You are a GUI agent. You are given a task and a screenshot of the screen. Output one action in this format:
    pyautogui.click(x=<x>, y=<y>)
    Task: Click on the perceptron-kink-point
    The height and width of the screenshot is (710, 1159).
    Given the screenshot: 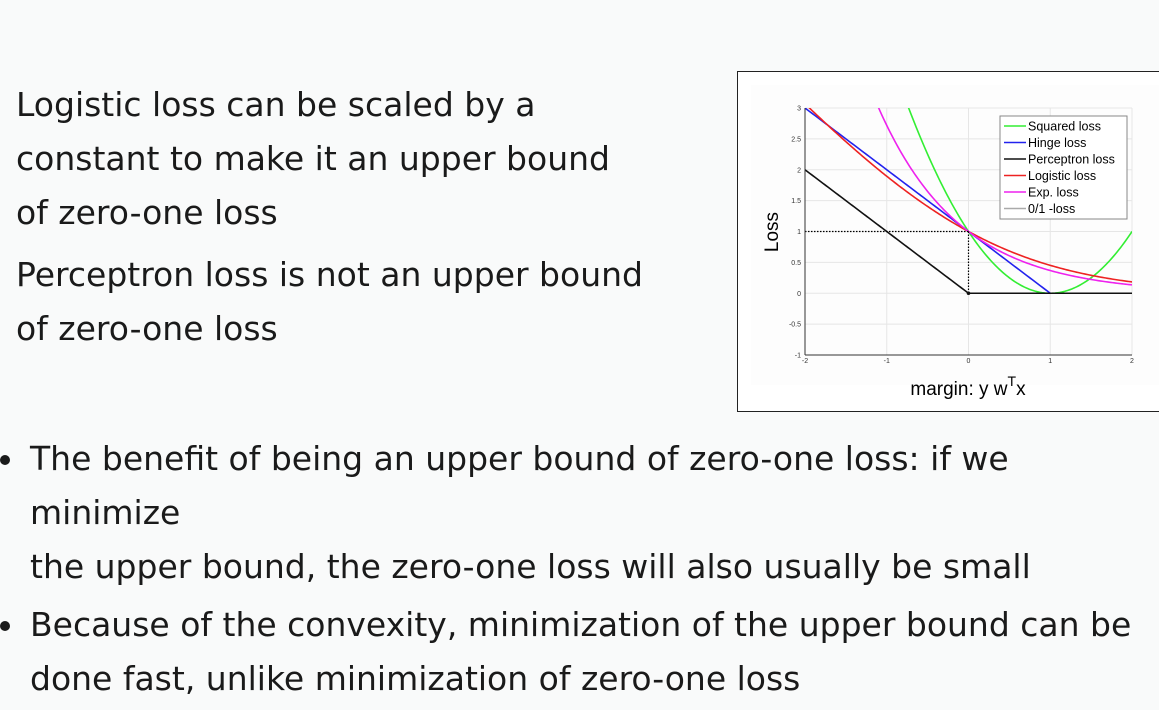 What is the action you would take?
    pyautogui.click(x=968, y=293)
    